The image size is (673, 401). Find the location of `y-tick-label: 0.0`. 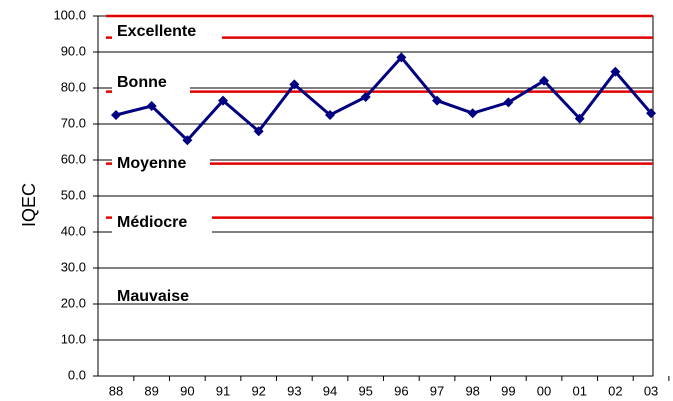

y-tick-label: 0.0 is located at coordinates (77, 374).